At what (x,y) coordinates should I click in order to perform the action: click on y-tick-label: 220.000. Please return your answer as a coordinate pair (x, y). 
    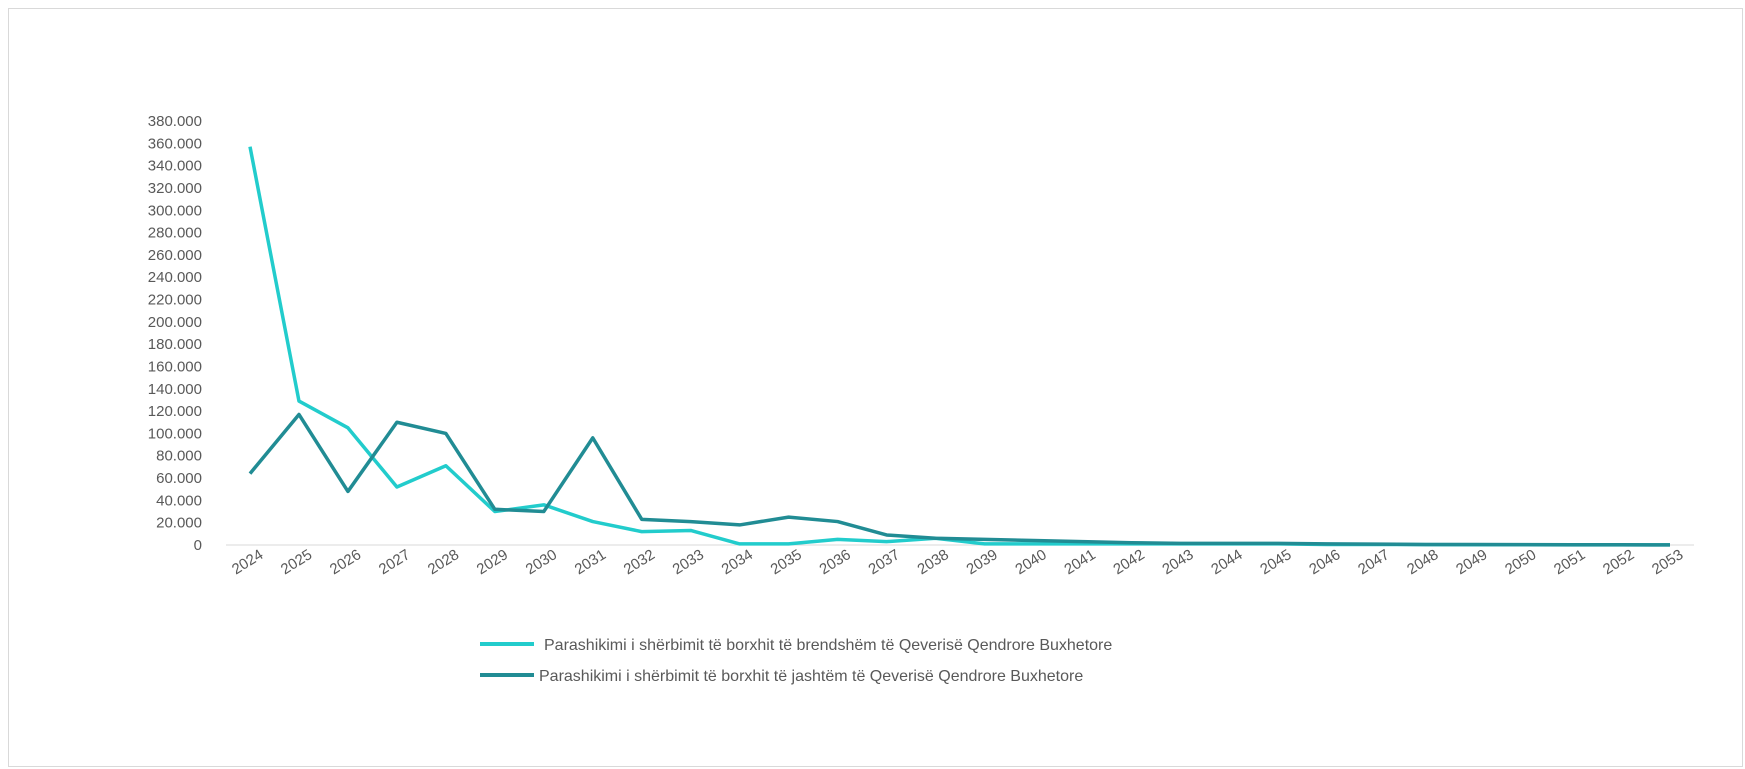
    Looking at the image, I should click on (175, 300).